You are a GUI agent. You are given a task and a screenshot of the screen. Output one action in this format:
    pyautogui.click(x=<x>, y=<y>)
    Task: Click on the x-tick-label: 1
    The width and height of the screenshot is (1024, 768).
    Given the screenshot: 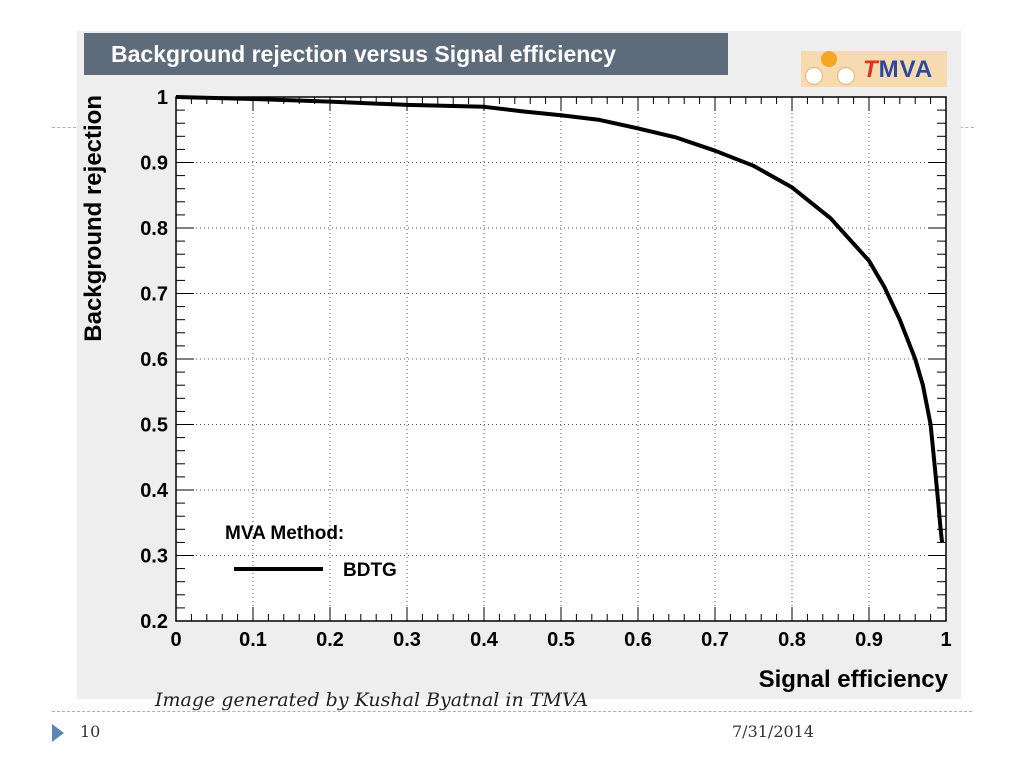 What is the action you would take?
    pyautogui.click(x=945, y=640)
    